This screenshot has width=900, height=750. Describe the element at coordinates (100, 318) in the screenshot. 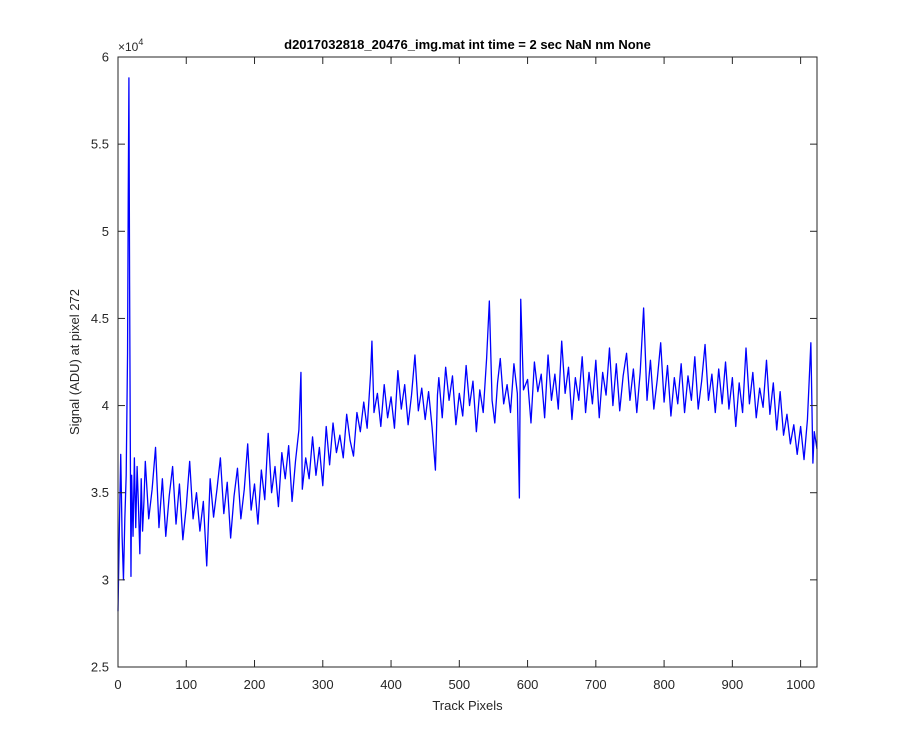

I see `y-tick-label: 4.5` at that location.